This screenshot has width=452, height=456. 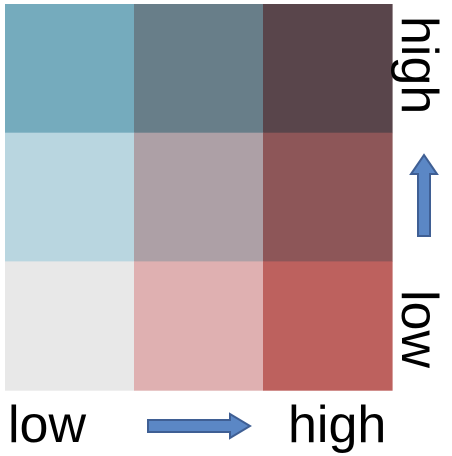 What do you see at coordinates (328, 197) in the screenshot?
I see `grid-cell-r2-c3` at bounding box center [328, 197].